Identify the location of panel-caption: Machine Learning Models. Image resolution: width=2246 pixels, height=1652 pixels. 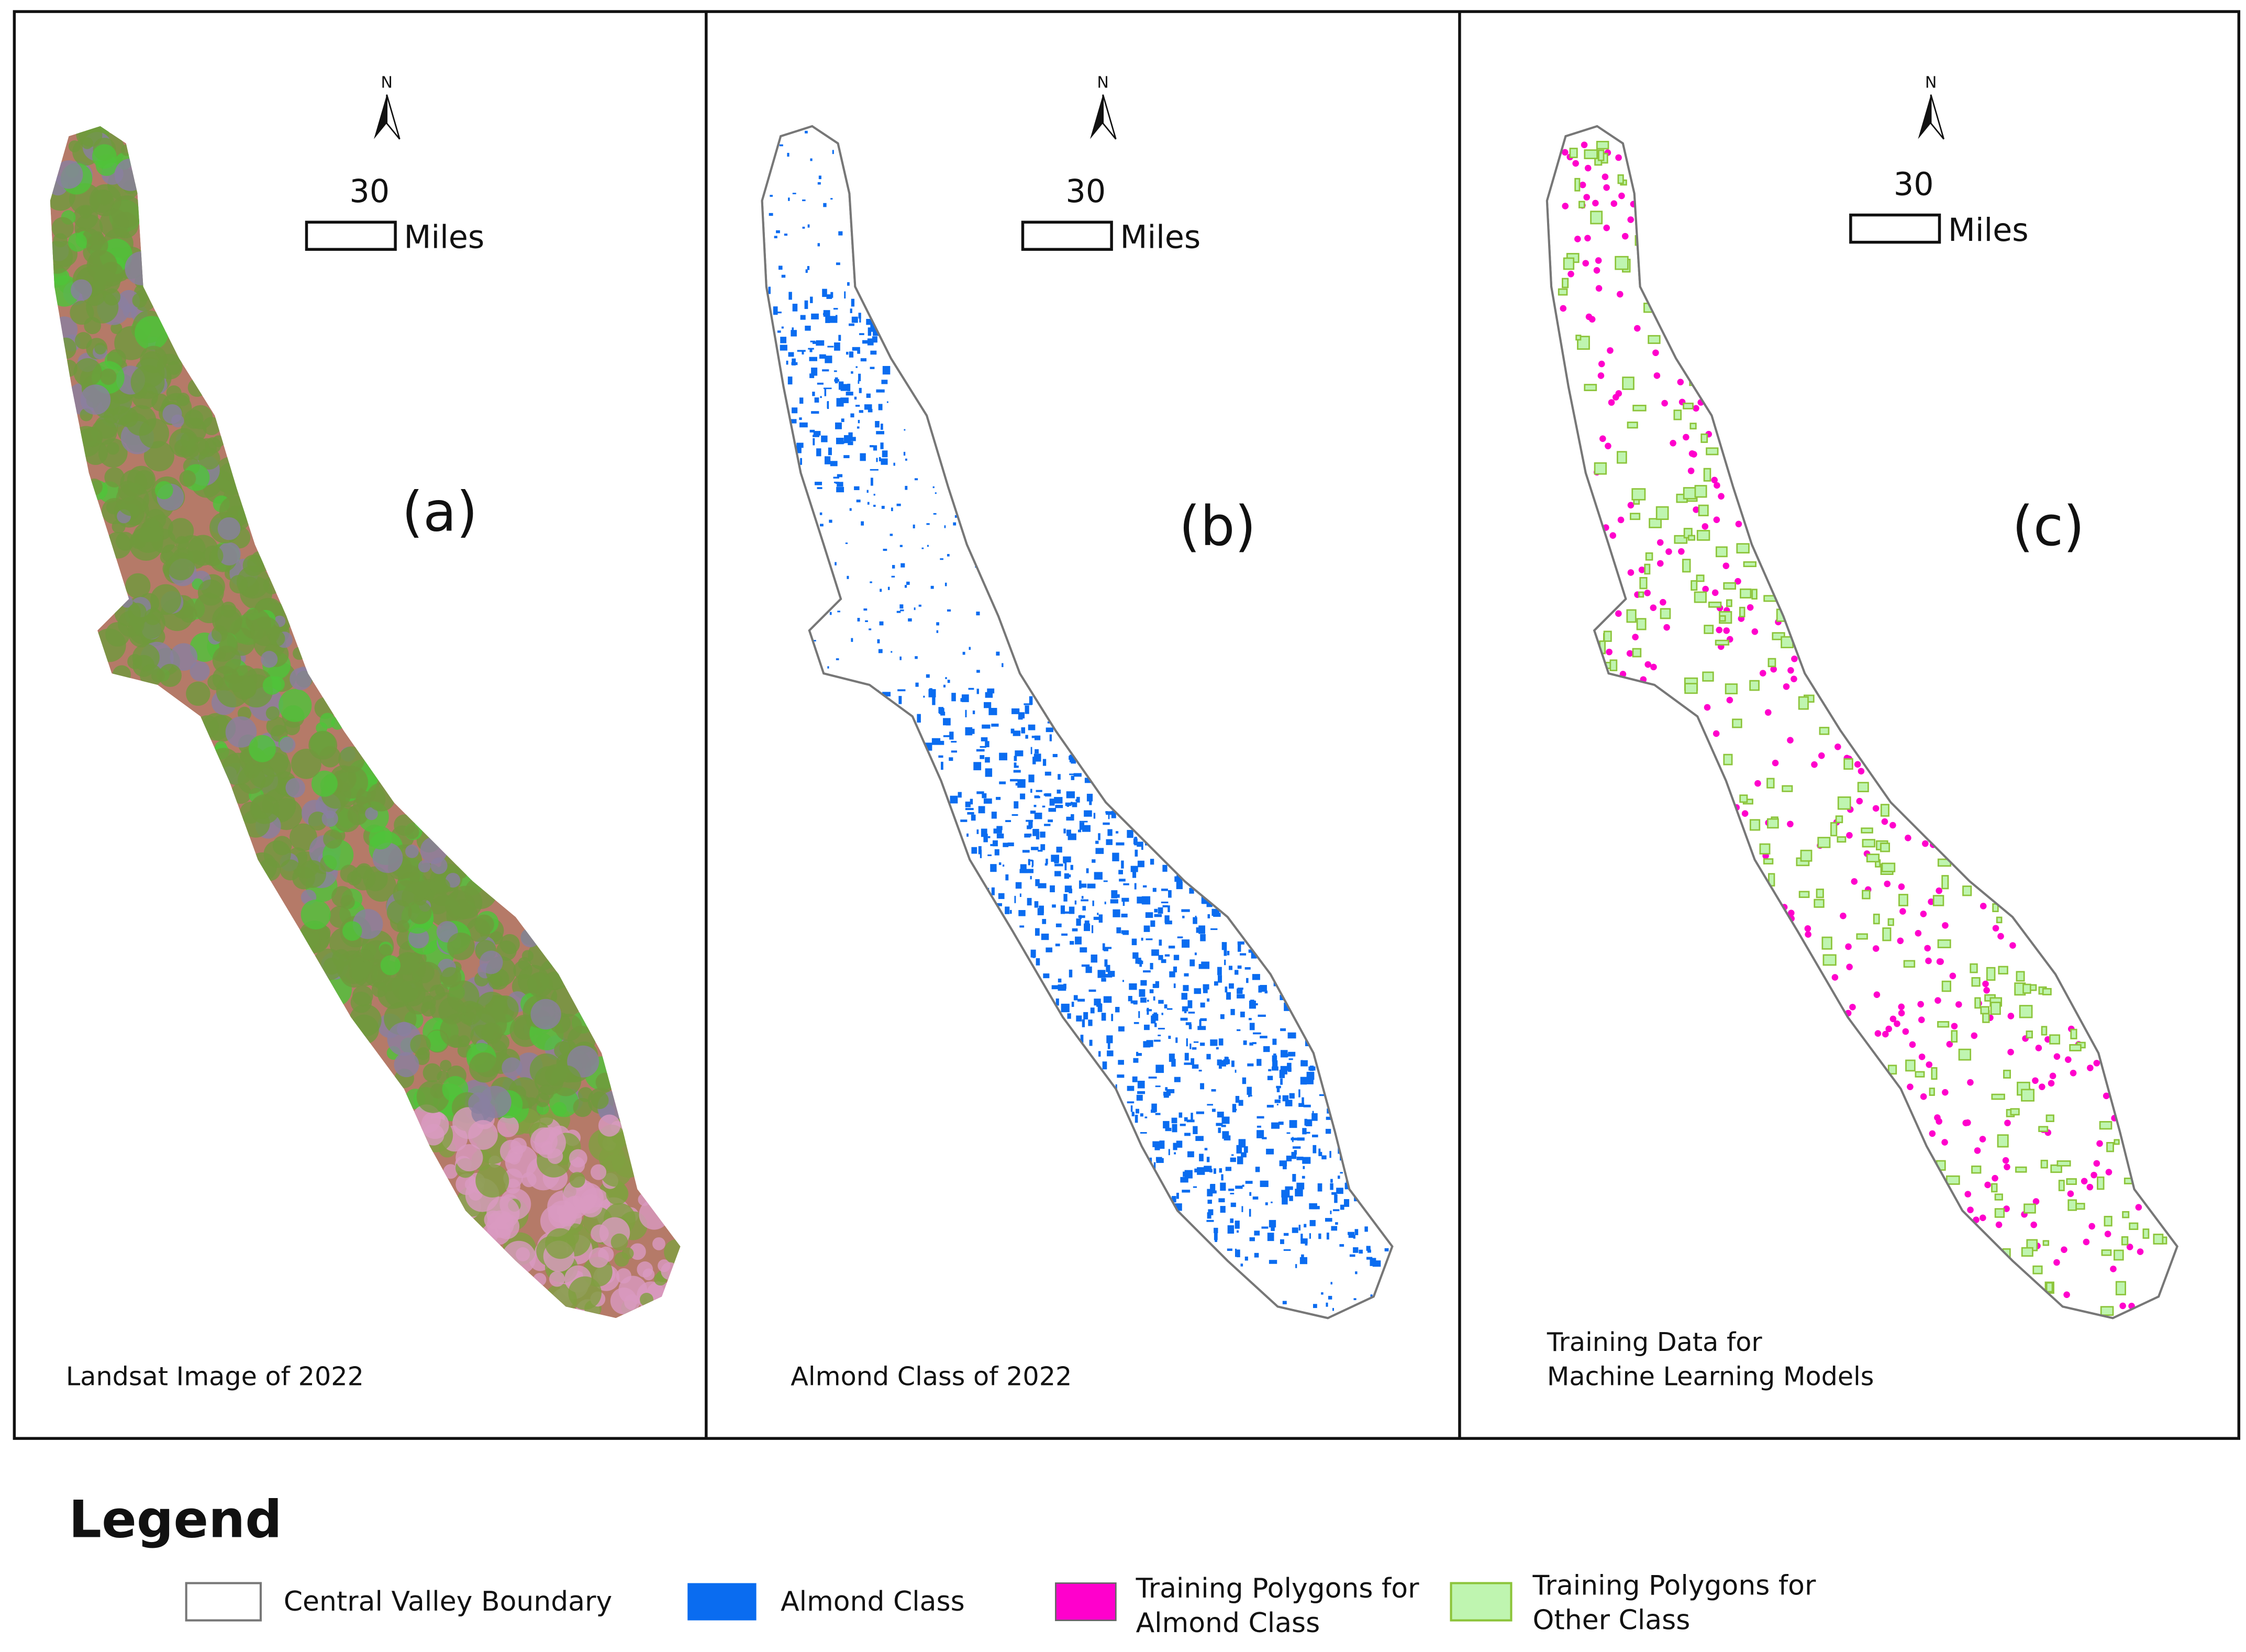
(1710, 1376).